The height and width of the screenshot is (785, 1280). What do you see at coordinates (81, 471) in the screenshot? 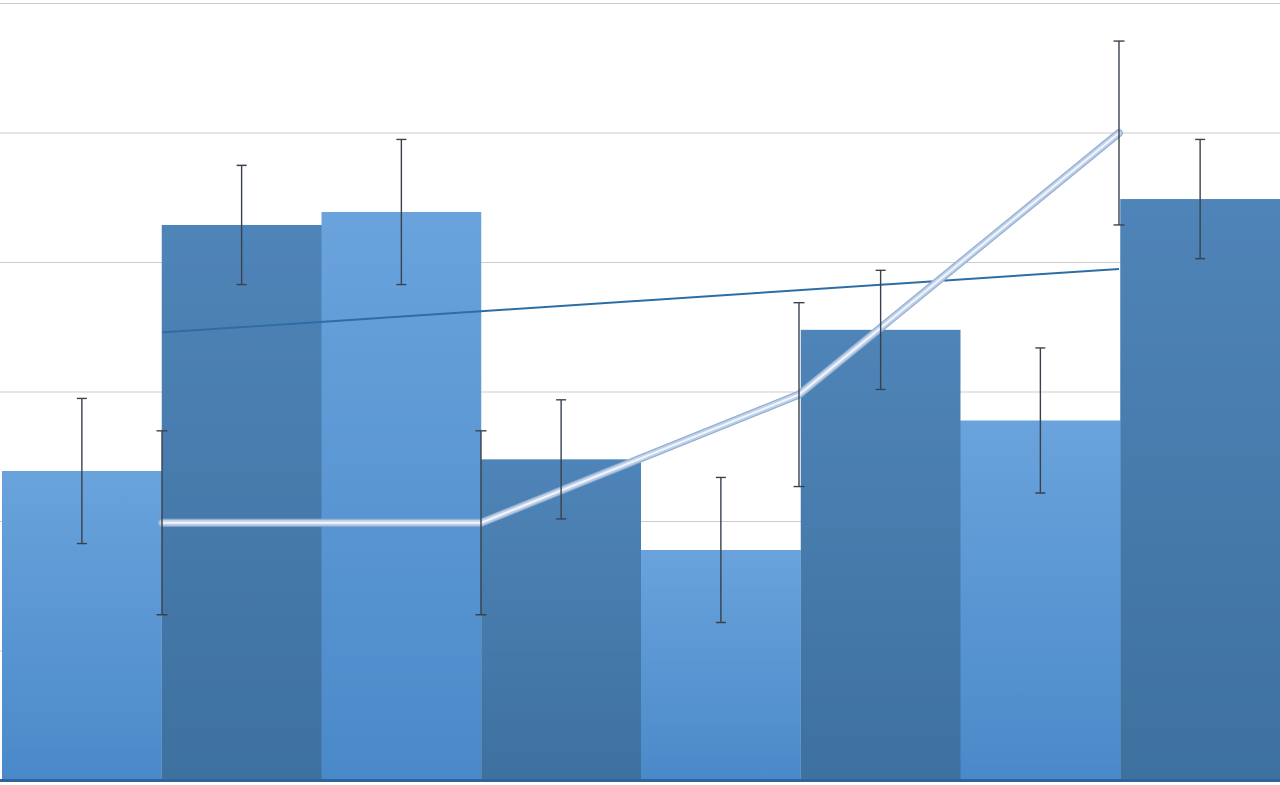
I see `bar-1-error-bar` at bounding box center [81, 471].